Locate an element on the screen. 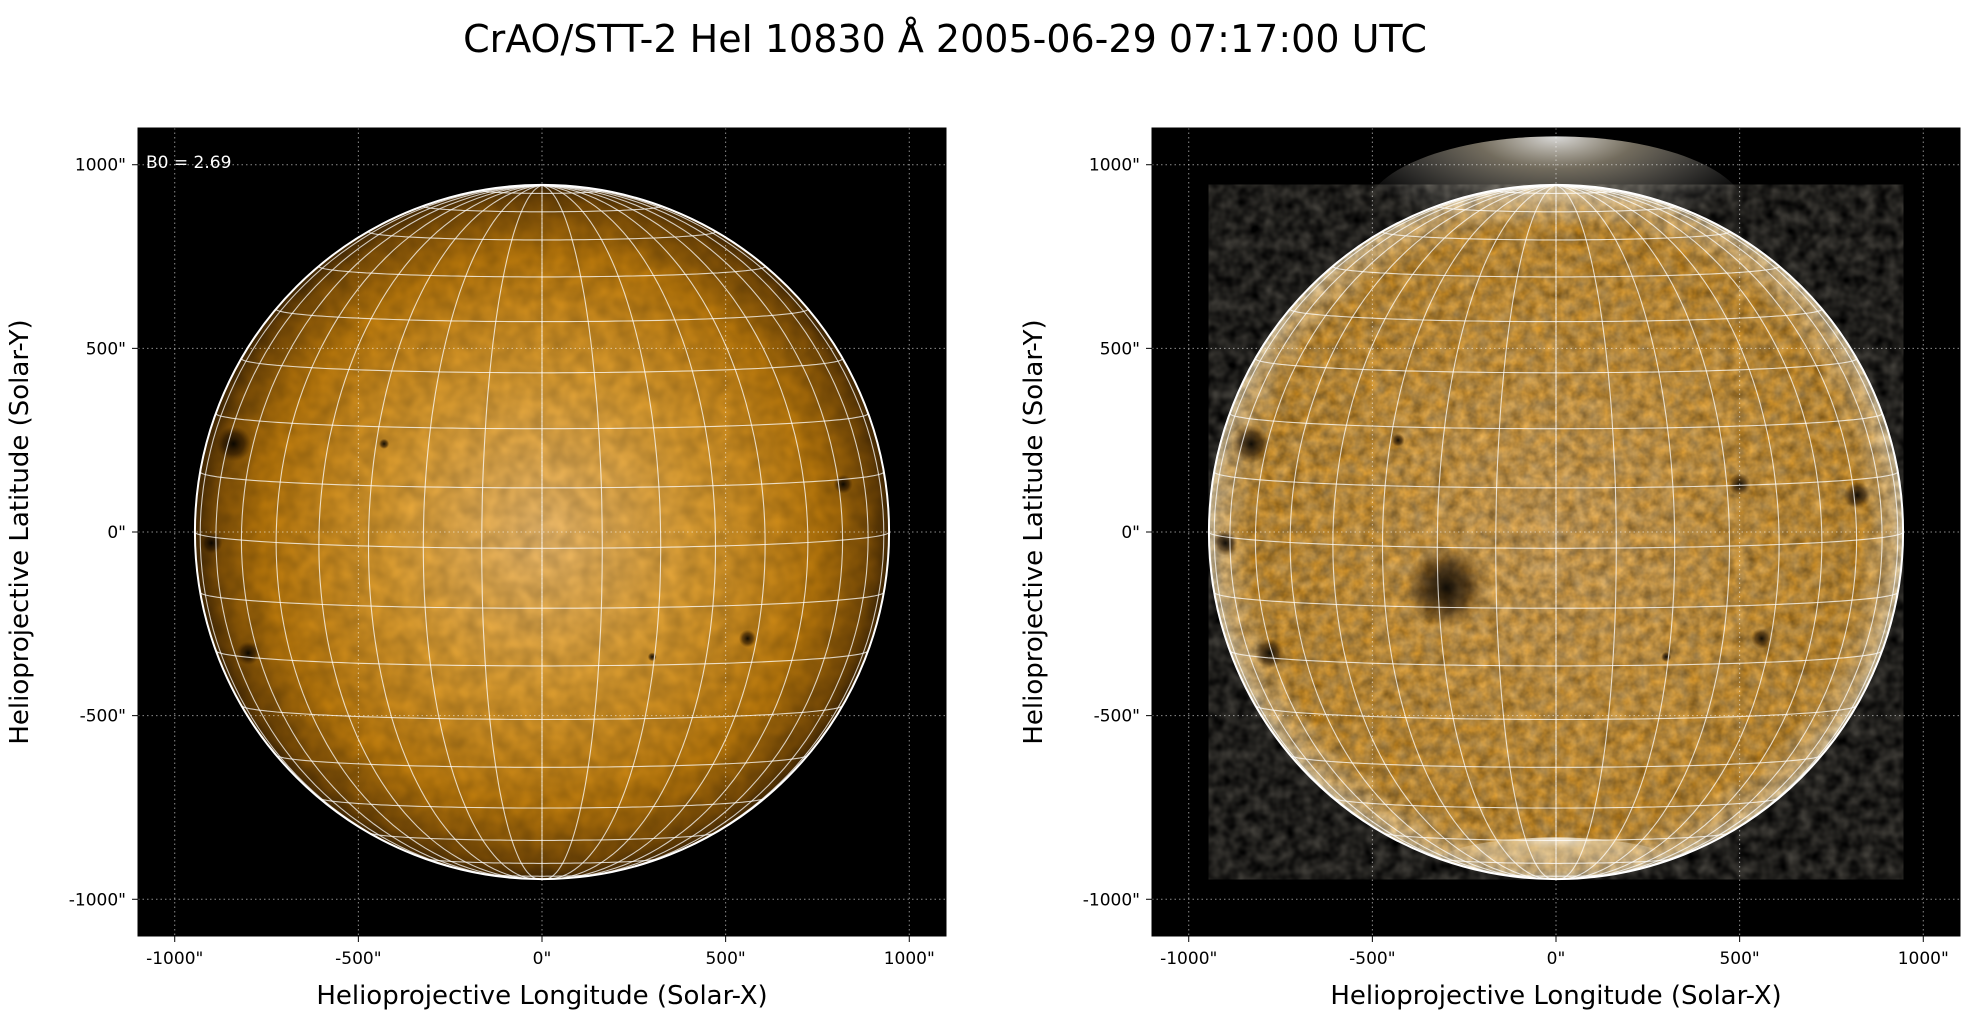 The image size is (1971, 1026). panel-right-y-tick-label: 1000" is located at coordinates (1114, 166).